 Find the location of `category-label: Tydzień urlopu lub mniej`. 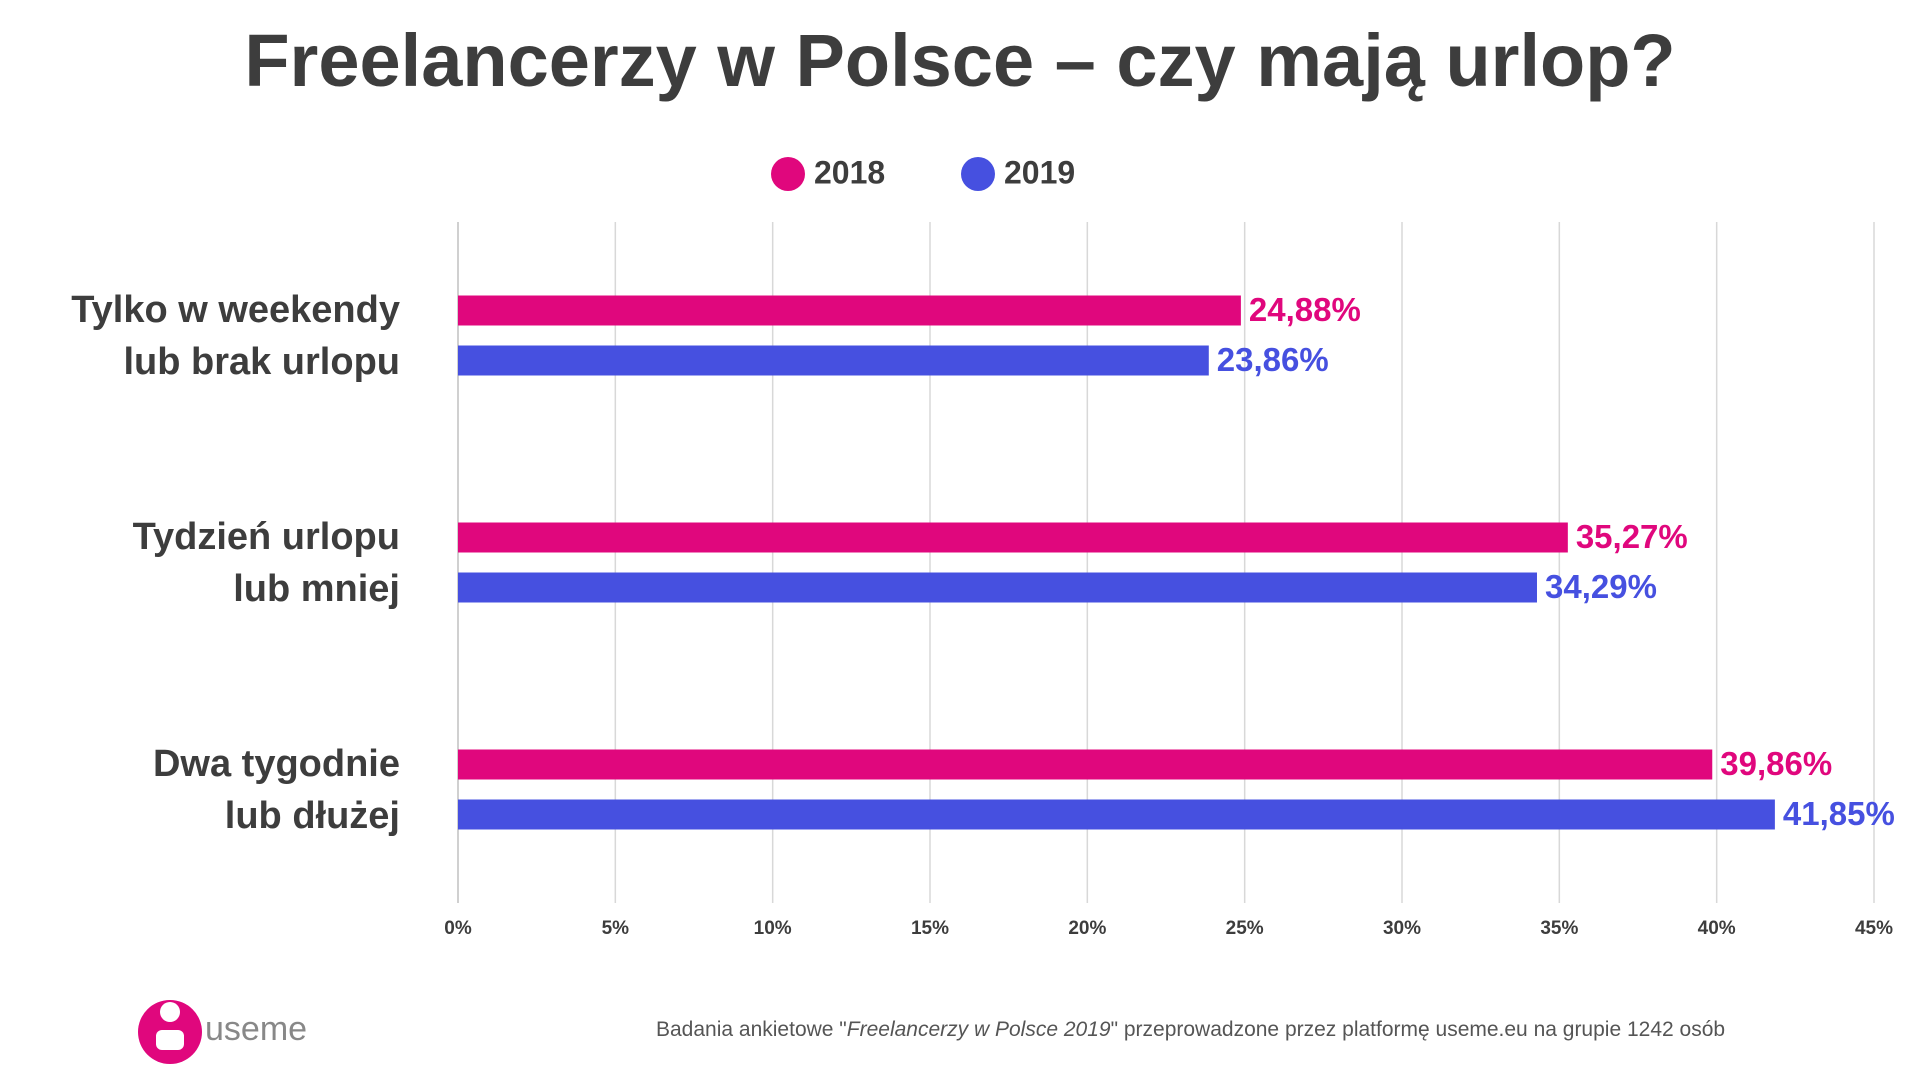

category-label: Tydzień urlopu lub mniej is located at coordinates (266, 562).